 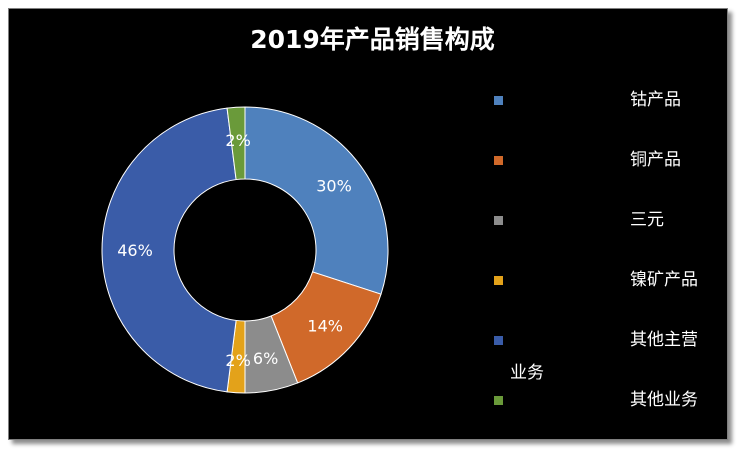 I want to click on slice-label-5: 46%, so click(x=135, y=250).